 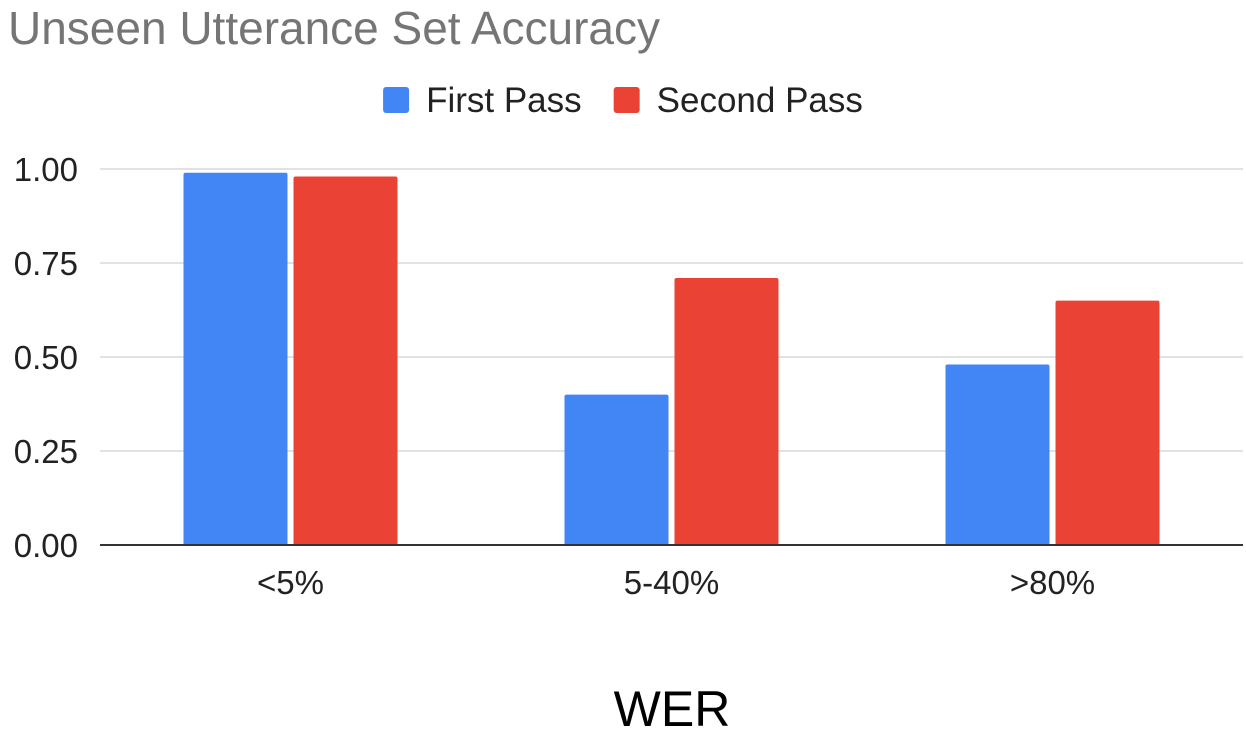 What do you see at coordinates (46, 451) in the screenshot?
I see `y-tick-label: 0.25` at bounding box center [46, 451].